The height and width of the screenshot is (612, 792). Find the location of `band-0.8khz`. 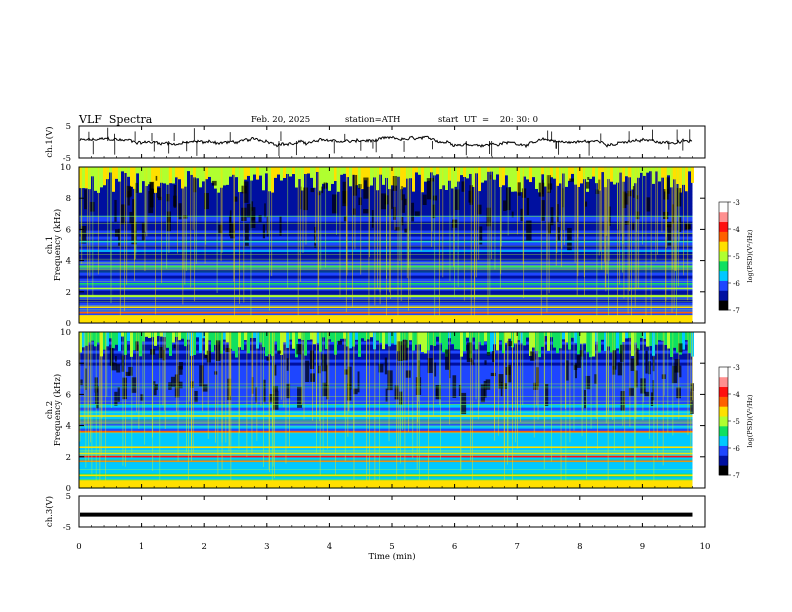

band-0.8khz is located at coordinates (386, 475).